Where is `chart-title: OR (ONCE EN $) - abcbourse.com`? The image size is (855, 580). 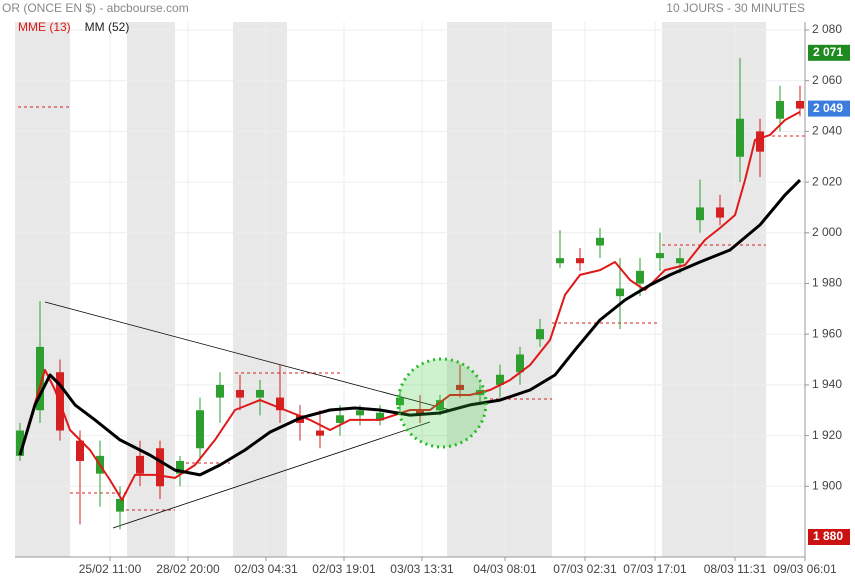
chart-title: OR (ONCE EN $) - abcbourse.com is located at coordinates (95, 8).